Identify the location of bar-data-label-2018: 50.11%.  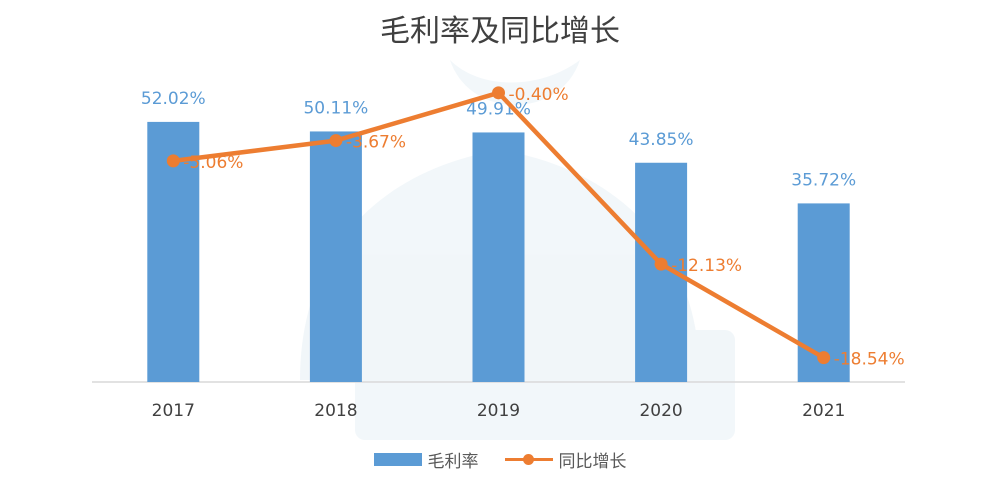
(335, 108).